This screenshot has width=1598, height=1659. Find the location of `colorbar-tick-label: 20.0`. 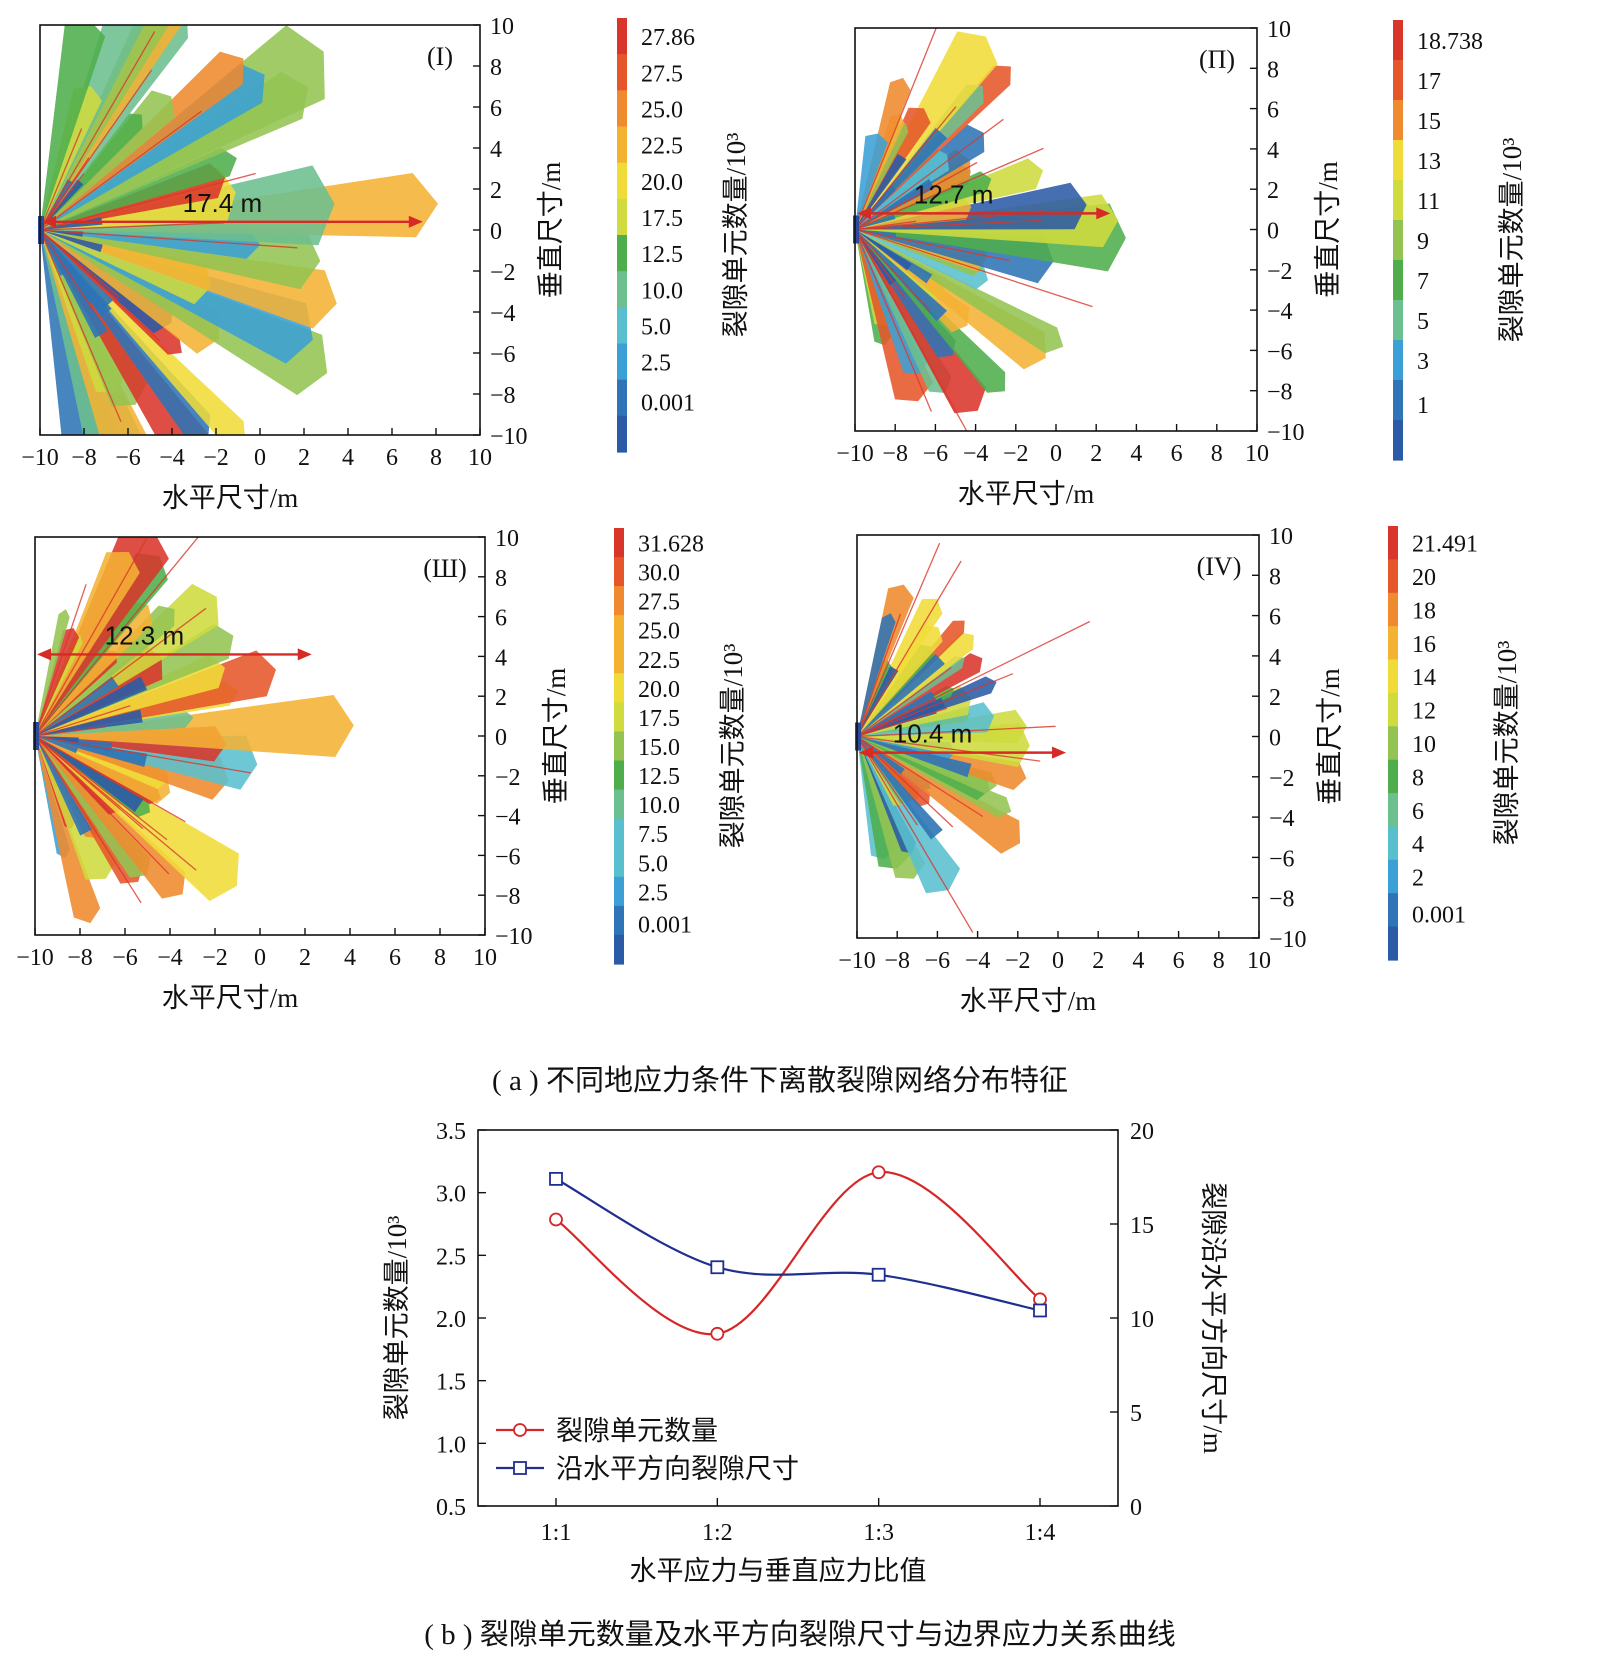

colorbar-tick-label: 20.0 is located at coordinates (659, 690).